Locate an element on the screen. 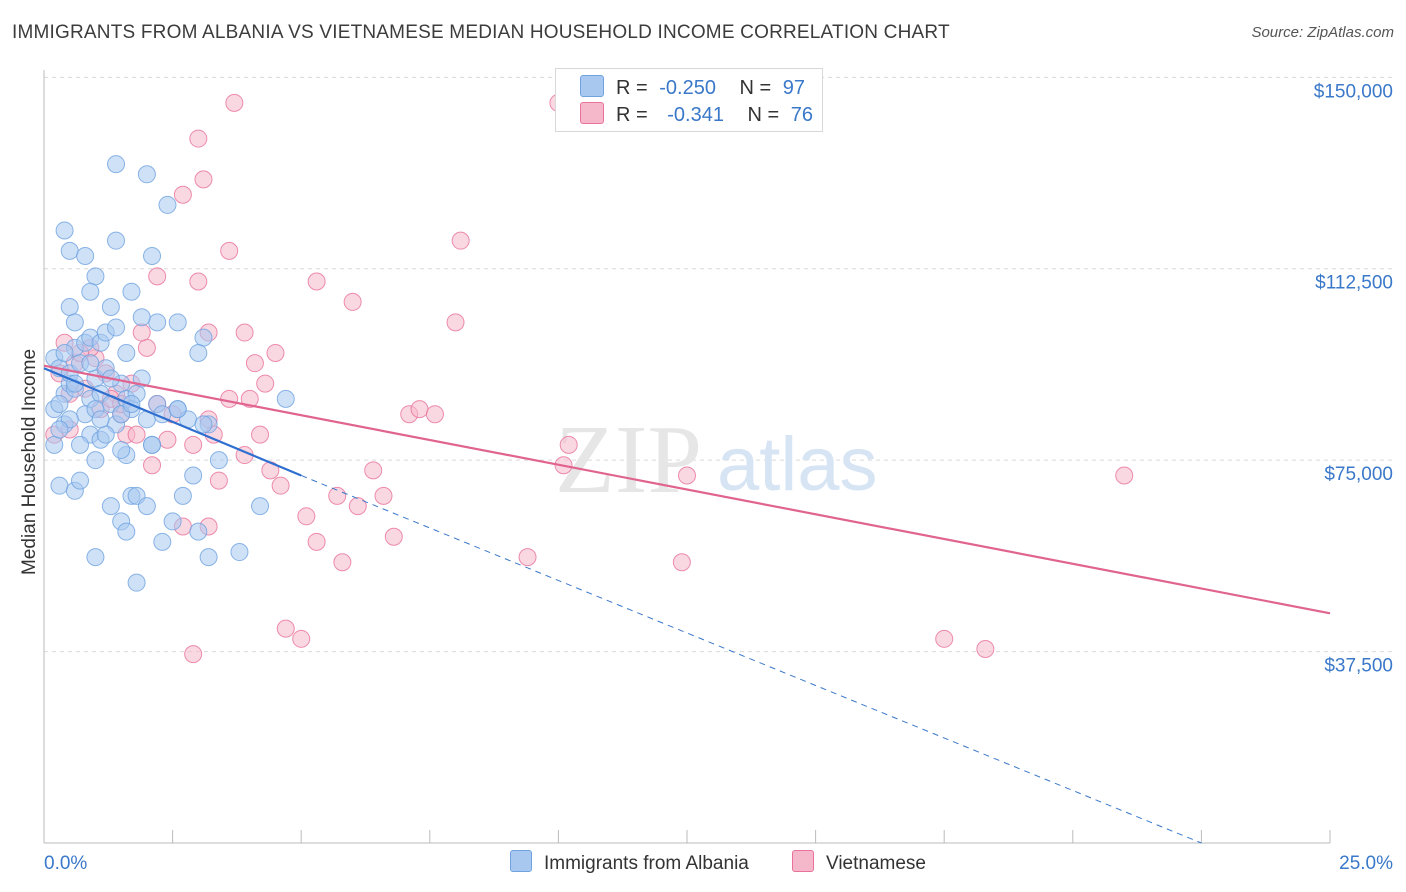  legend-row-albania: R = -0.250 N = 97 is located at coordinates (692, 88).